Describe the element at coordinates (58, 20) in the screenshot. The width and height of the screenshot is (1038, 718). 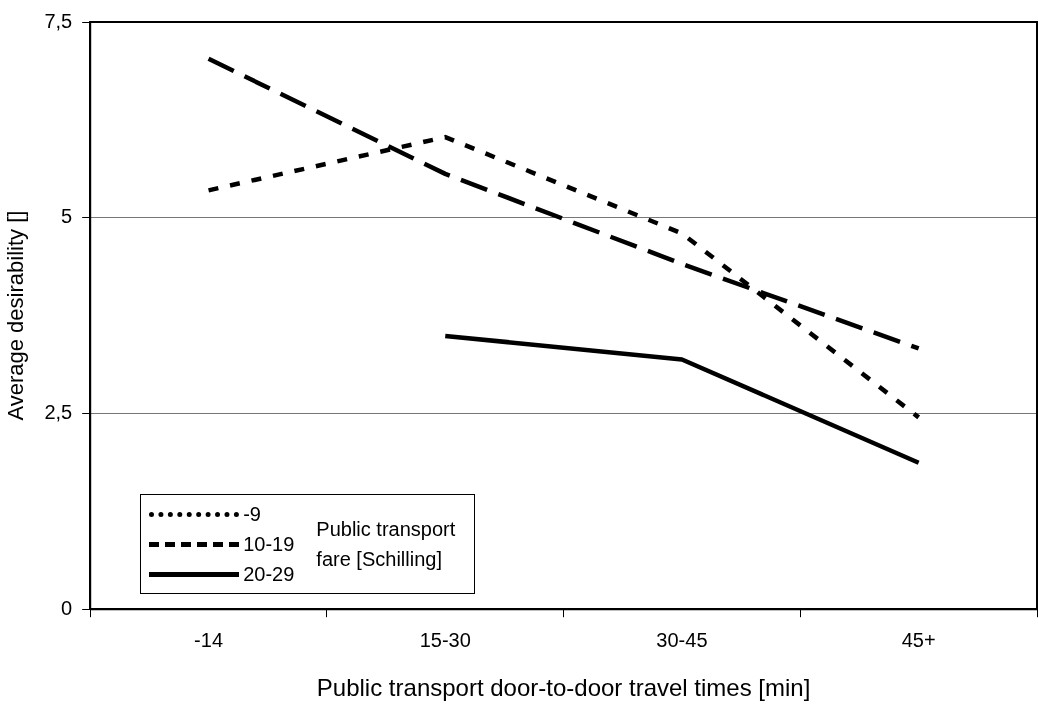
I see `y-tick-label: 7,5` at that location.